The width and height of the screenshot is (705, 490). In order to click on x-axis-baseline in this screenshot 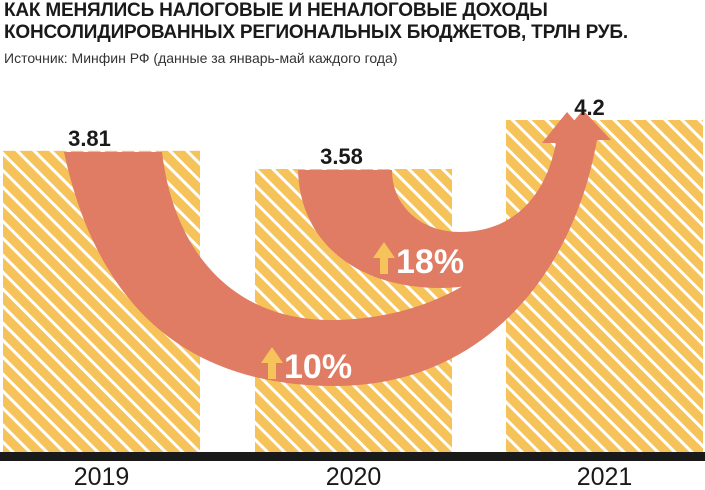, I will do `click(352, 456)`.